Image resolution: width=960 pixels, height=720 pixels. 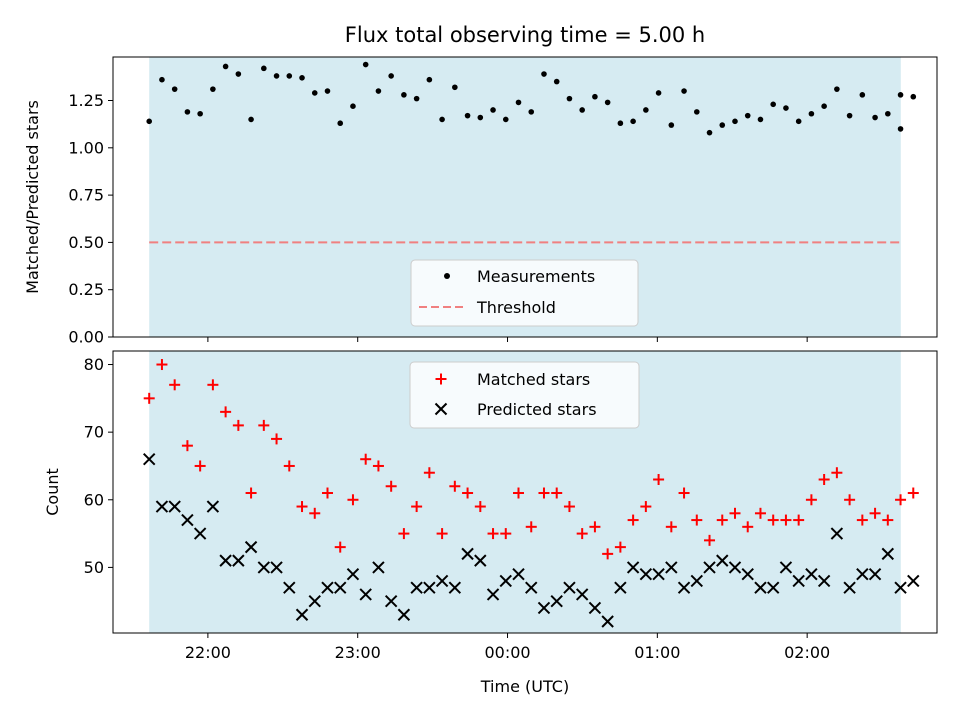 I want to click on count-legend-box, so click(x=524, y=395).